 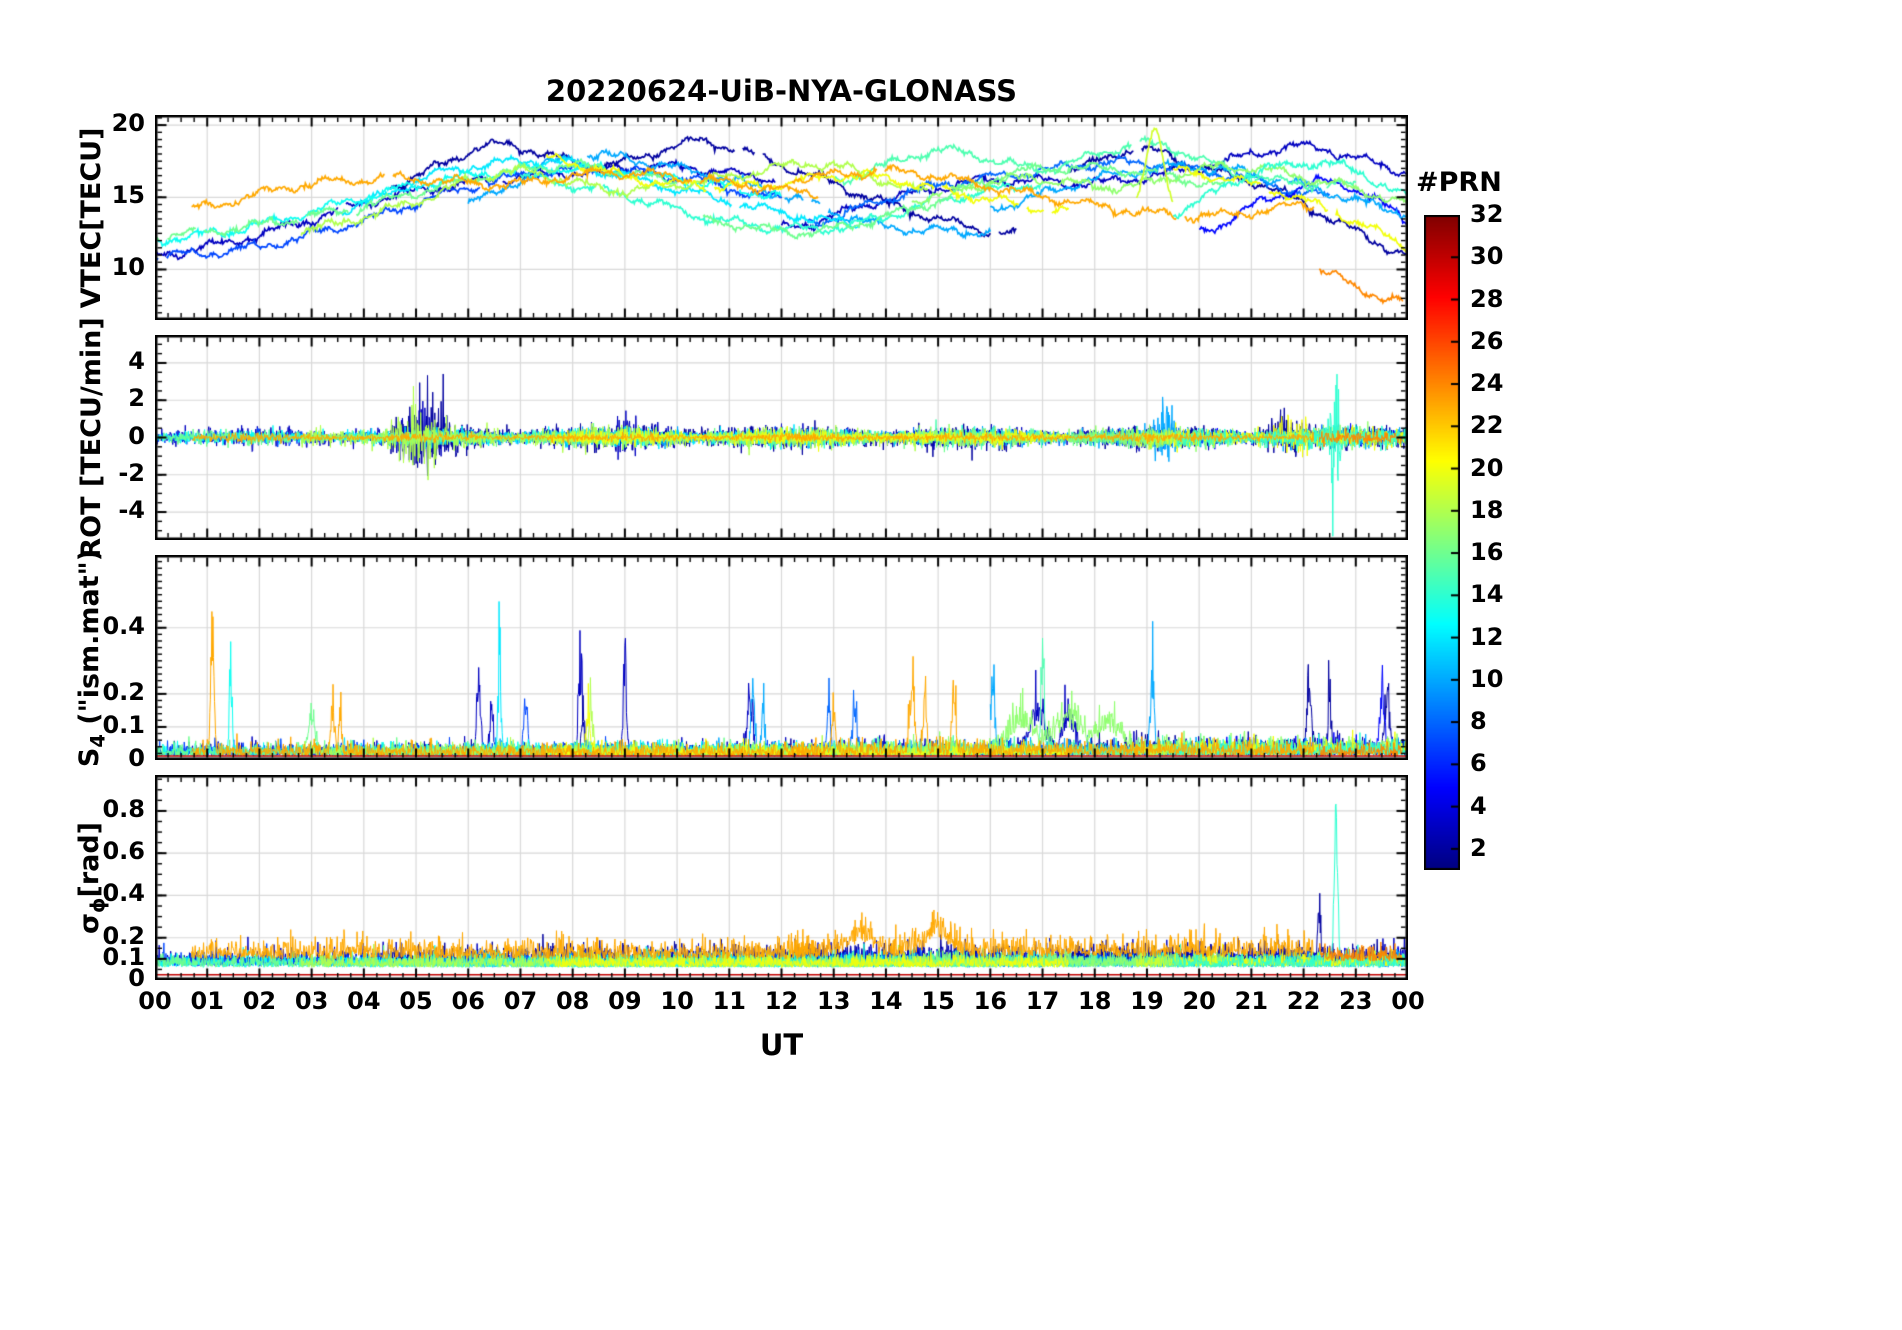 What do you see at coordinates (1487, 256) in the screenshot?
I see `colorbar-tick-label: 30` at bounding box center [1487, 256].